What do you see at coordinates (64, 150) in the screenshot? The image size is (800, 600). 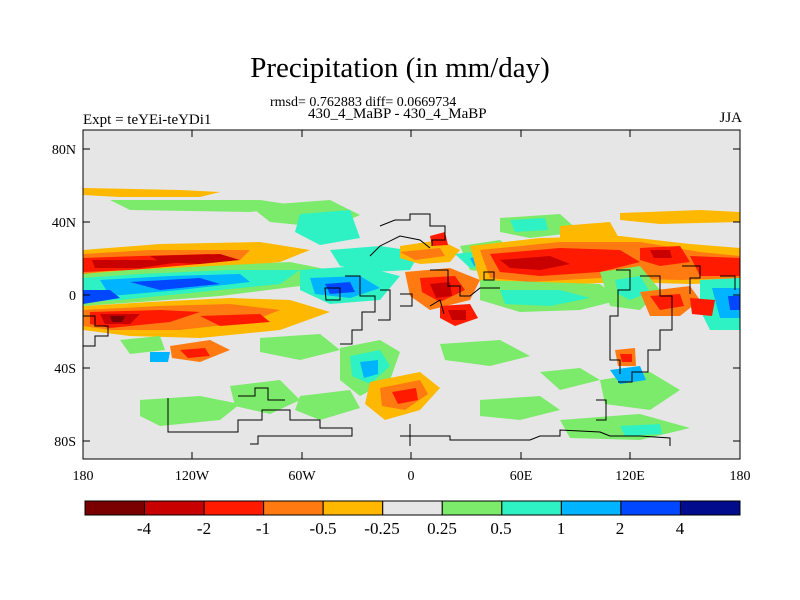 I see `lat-label: 80N` at bounding box center [64, 150].